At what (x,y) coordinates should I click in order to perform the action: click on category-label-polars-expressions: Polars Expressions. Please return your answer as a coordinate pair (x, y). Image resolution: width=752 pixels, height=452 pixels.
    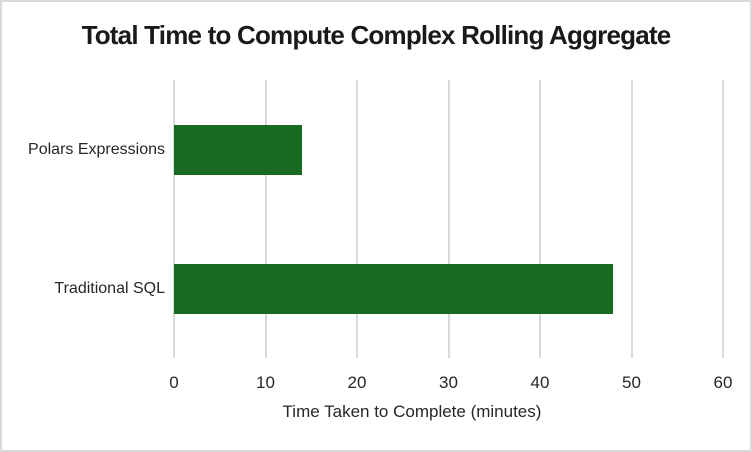
    Looking at the image, I should click on (96, 149).